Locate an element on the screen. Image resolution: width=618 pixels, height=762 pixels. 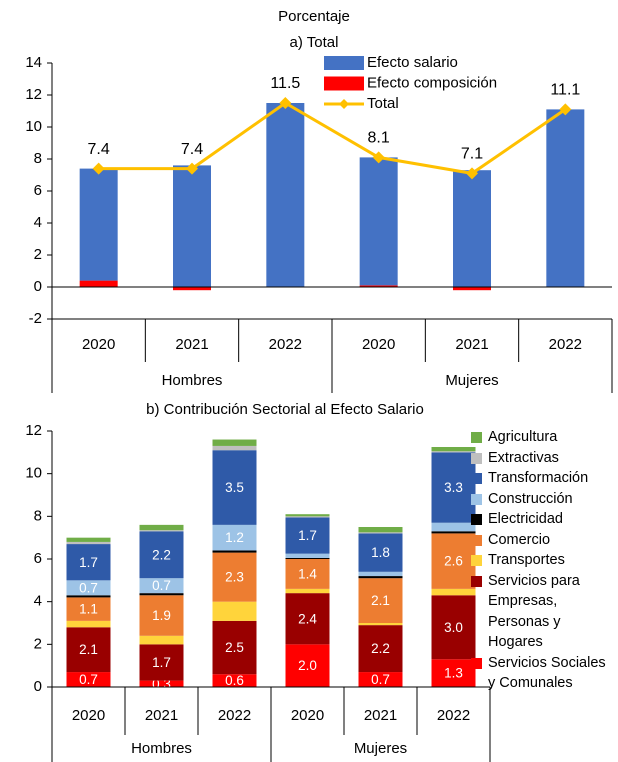
legend-label: Efecto composición is located at coordinates (432, 82).